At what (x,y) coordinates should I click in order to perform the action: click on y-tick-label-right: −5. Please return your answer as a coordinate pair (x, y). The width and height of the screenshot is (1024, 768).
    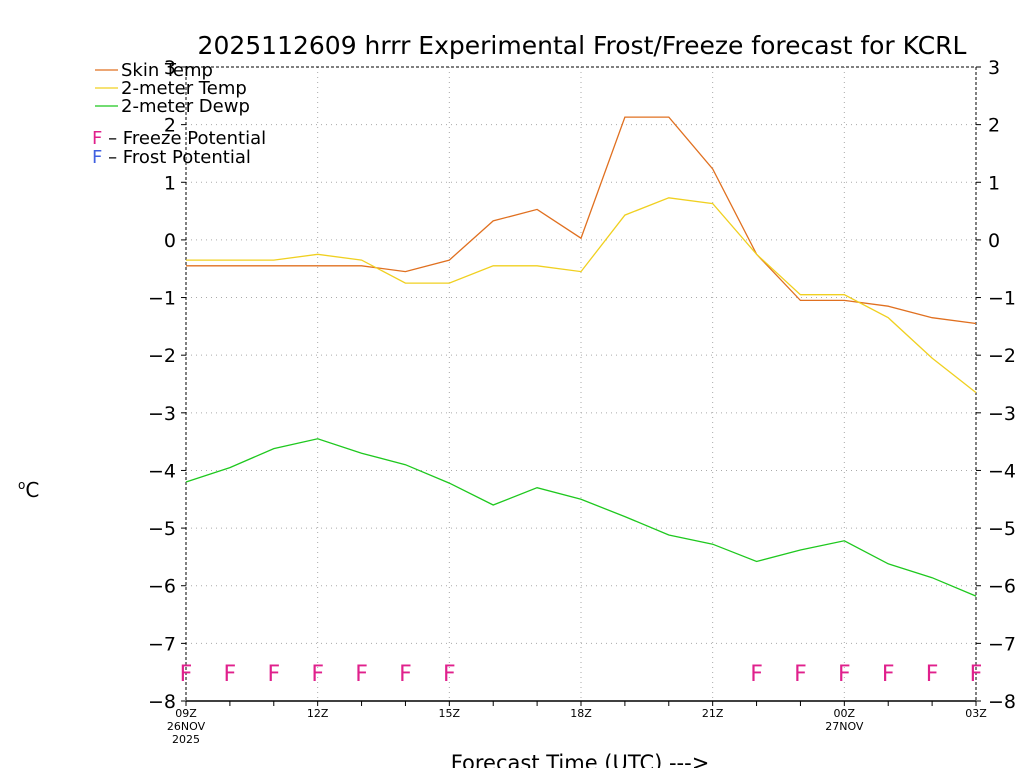
    Looking at the image, I should click on (1002, 529).